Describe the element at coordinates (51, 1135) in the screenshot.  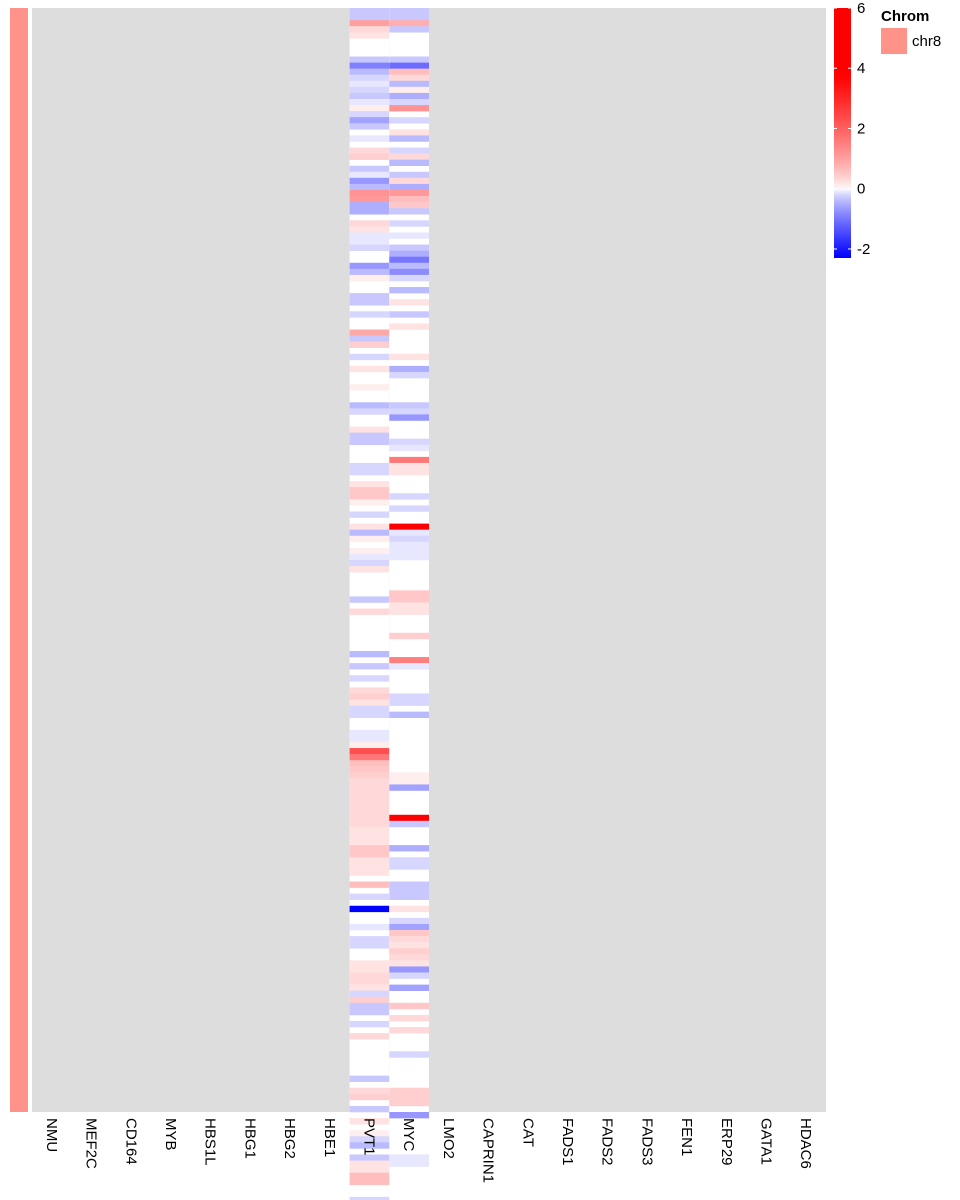
I see `column-label: NMU` at that location.